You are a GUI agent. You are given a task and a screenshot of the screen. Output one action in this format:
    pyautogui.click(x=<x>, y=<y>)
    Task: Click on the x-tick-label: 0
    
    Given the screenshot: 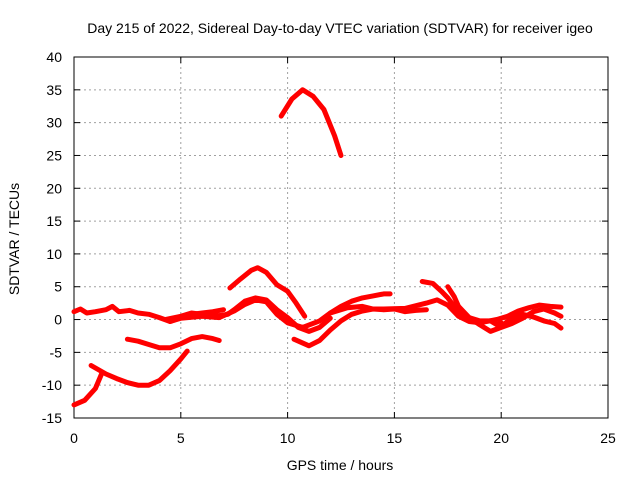 What is the action you would take?
    pyautogui.click(x=74, y=438)
    